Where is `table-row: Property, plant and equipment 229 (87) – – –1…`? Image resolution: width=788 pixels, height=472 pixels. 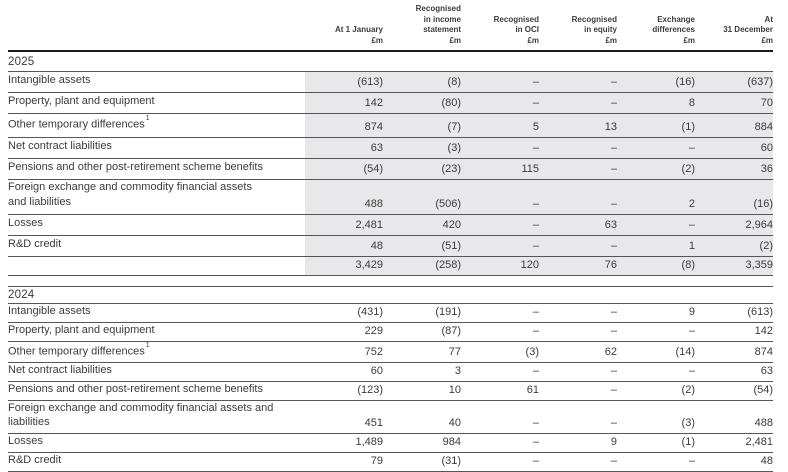
table-row: Property, plant and equipment 229 (87) – – –1… is located at coordinates (390, 332).